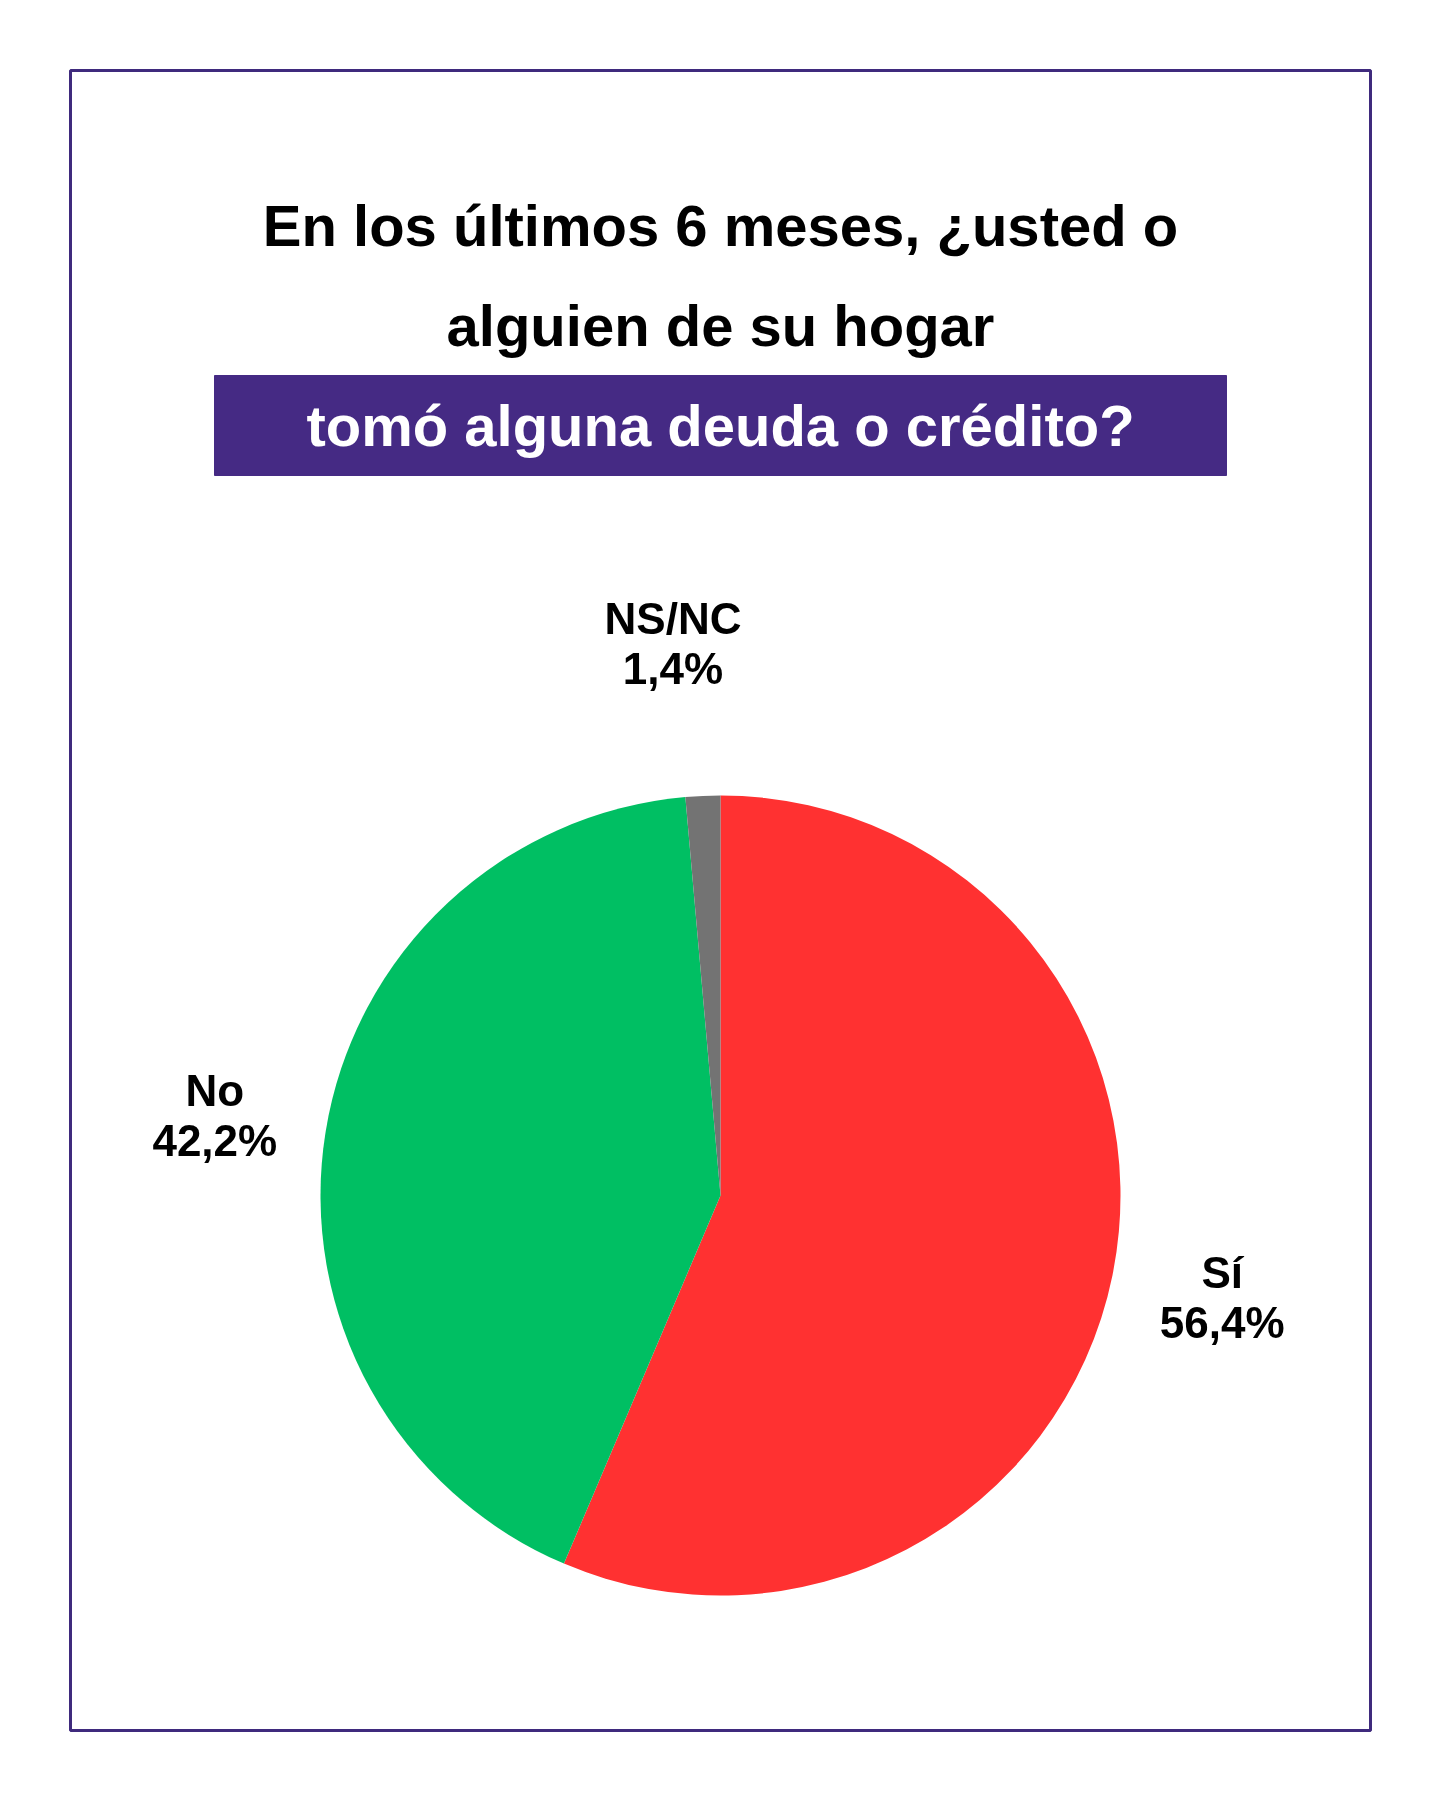  Describe the element at coordinates (673, 669) in the screenshot. I see `data-label: 1,4%` at that location.